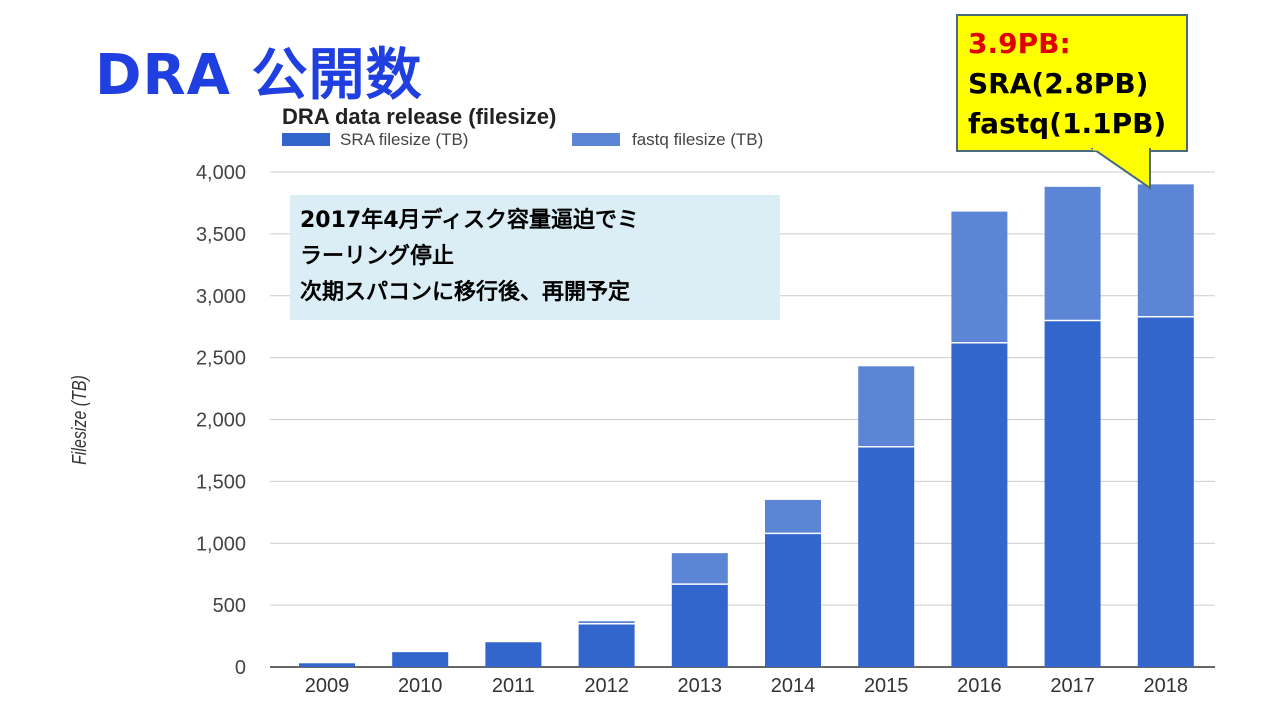 The image size is (1280, 720). Describe the element at coordinates (404, 139) in the screenshot. I see `legend-label: SRA filesize (TB)` at that location.